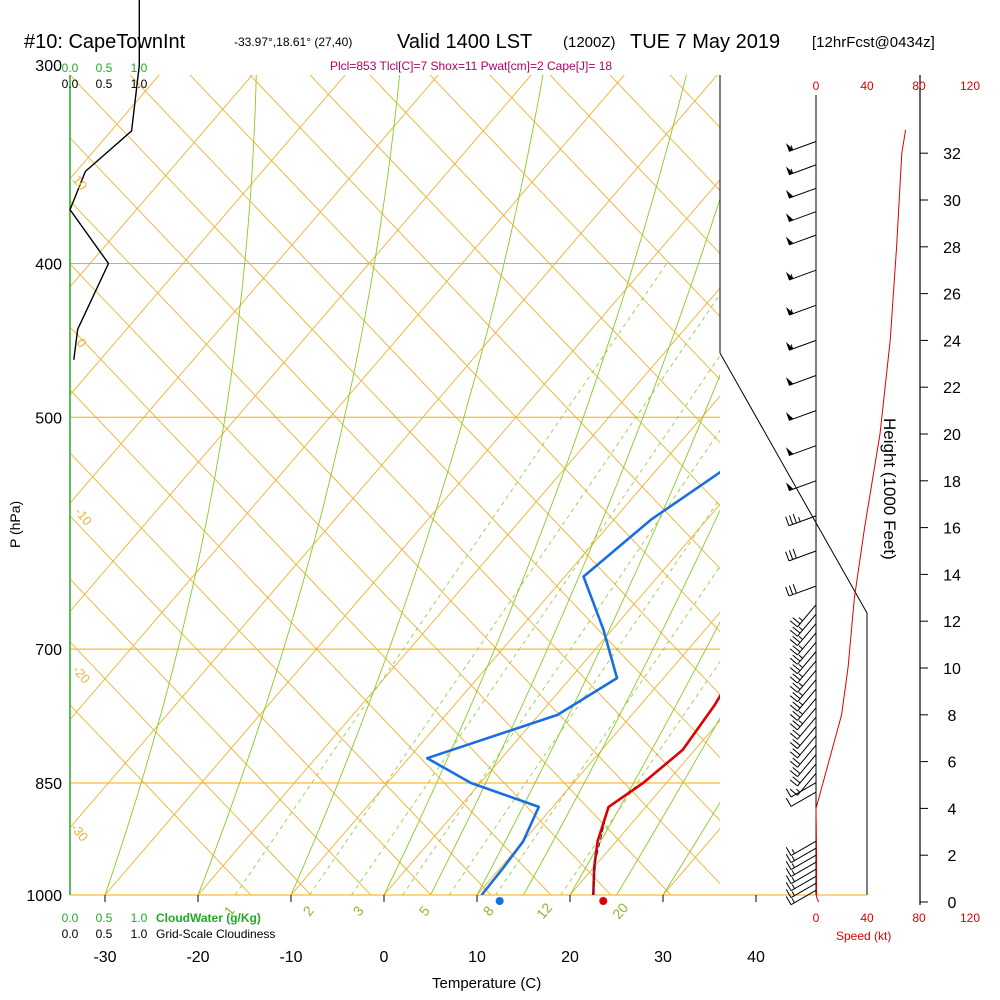 This screenshot has height=1000, width=1000. Describe the element at coordinates (861, 516) in the screenshot. I see `wind-speed-profile` at that location.